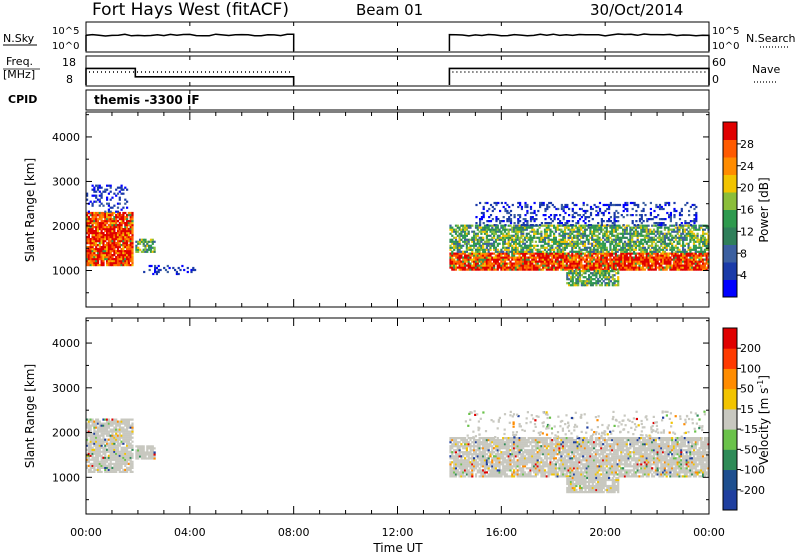 This screenshot has height=554, width=800. Describe the element at coordinates (65, 31) in the screenshot. I see `nsky-tick-top: 10^5` at that location.